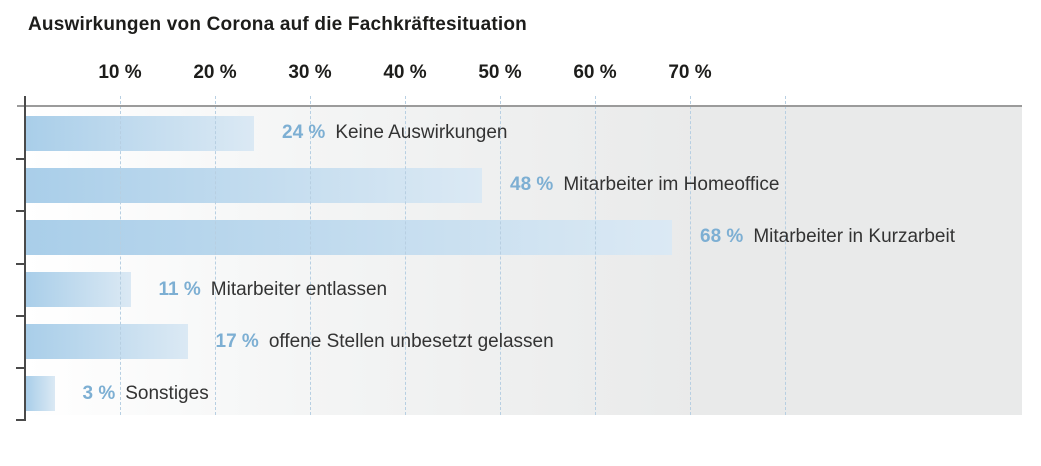 This screenshot has width=1041, height=466. What do you see at coordinates (722, 237) in the screenshot?
I see `bar-value-label: 68 %` at bounding box center [722, 237].